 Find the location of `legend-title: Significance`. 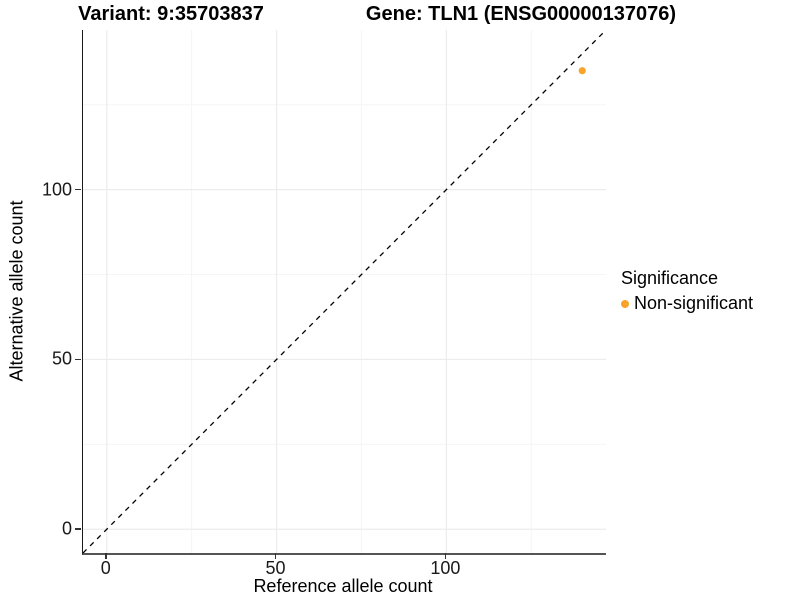

legend-title: Significance is located at coordinates (670, 278).